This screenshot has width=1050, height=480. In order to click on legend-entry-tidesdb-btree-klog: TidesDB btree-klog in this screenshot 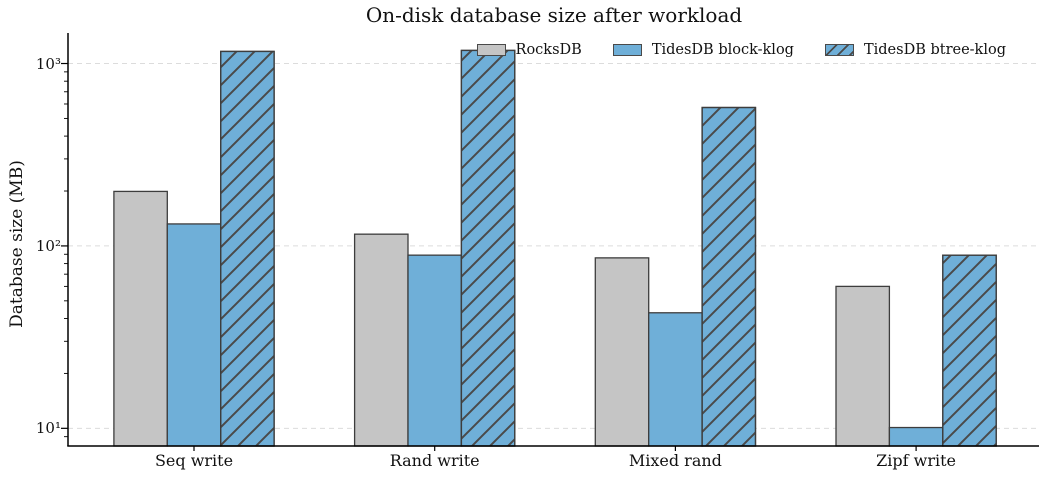, I will do `click(915, 49)`.